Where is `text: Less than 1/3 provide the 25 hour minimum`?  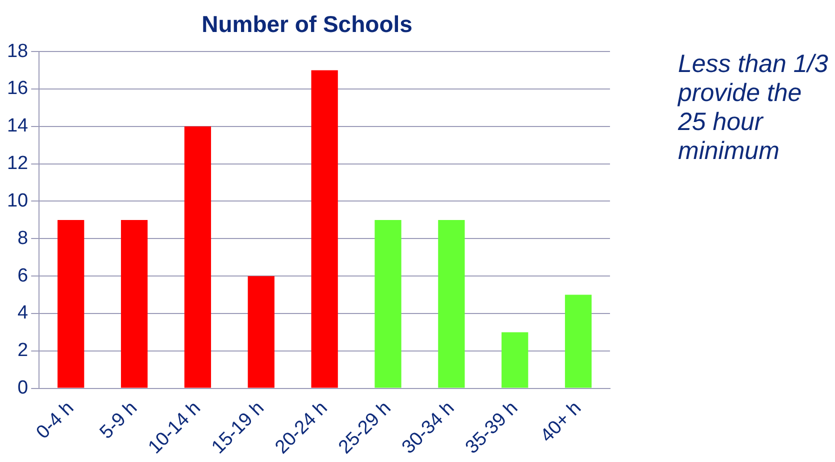
text: Less than 1/3 provide the 25 hour minimum is located at coordinates (754, 108).